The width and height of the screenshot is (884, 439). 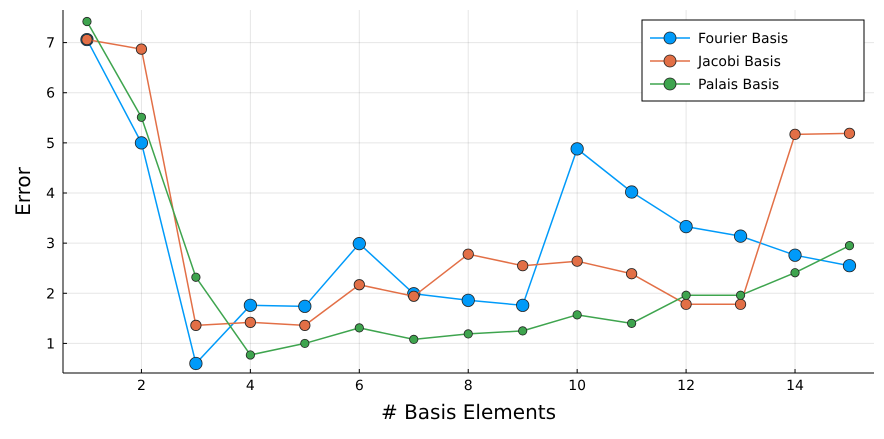 I want to click on y-tick-label: 2, so click(x=50, y=294).